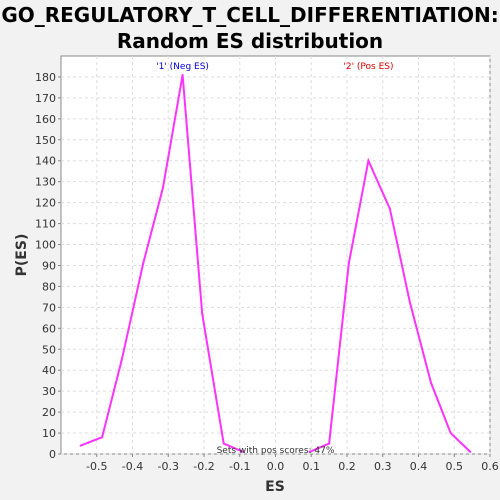 This screenshot has width=500, height=500. What do you see at coordinates (347, 466) in the screenshot?
I see `x-tick-label: 0.2` at bounding box center [347, 466].